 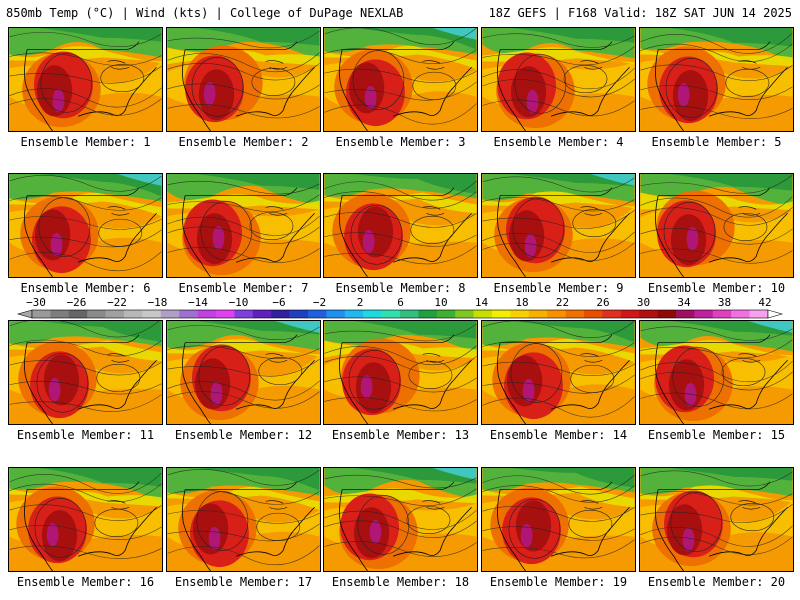 I want to click on ensemble-caption: Ensemble Member: 16, so click(x=85, y=582).